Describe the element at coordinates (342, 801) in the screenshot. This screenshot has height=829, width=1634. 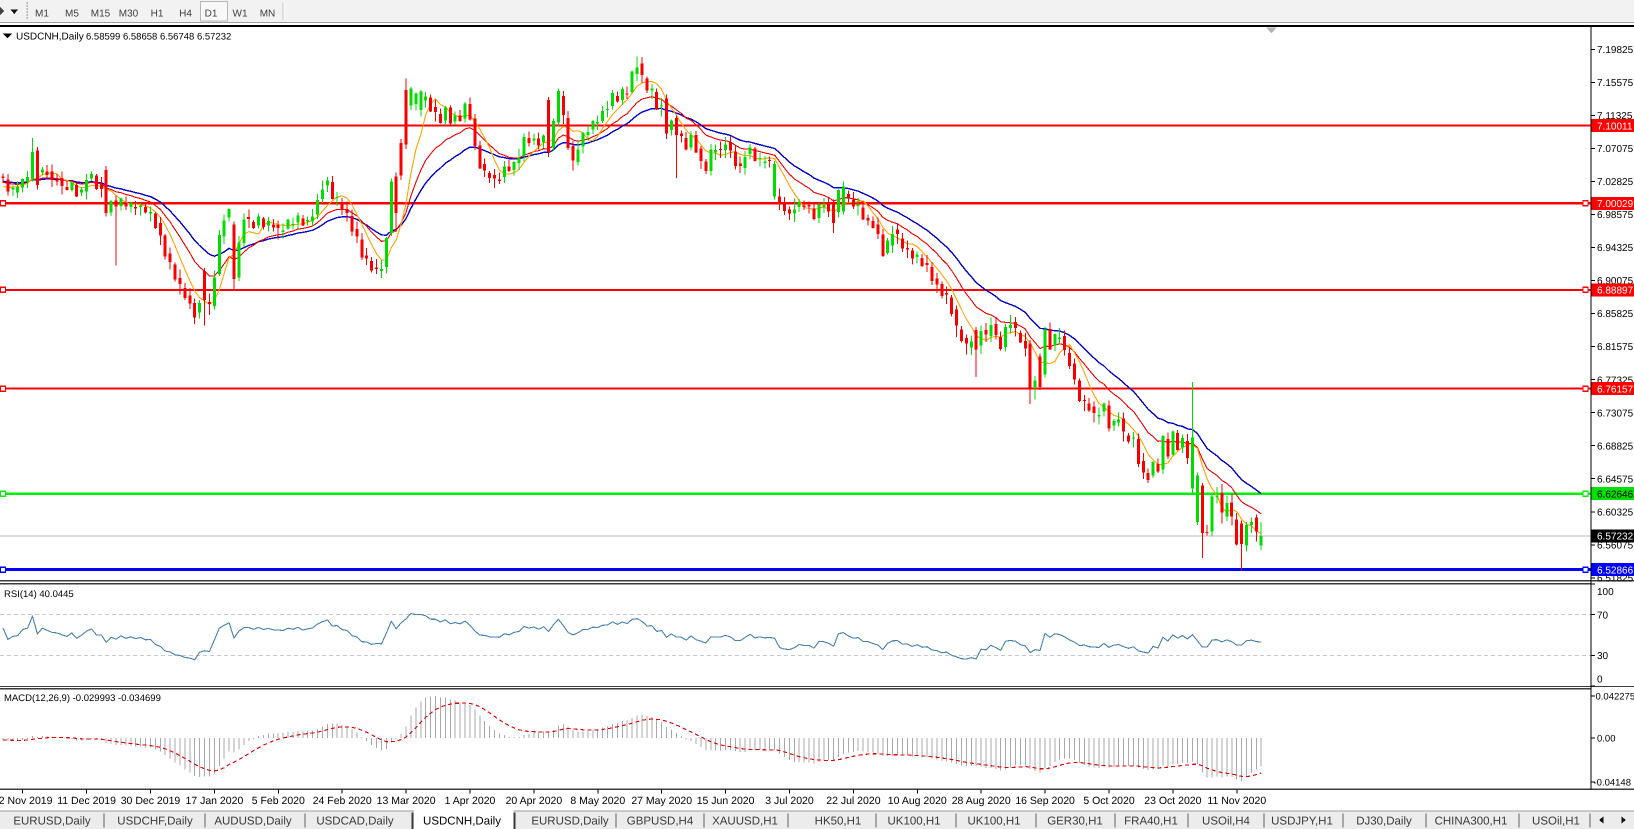
I see `svg-text: 24 Feb 2020` at that location.